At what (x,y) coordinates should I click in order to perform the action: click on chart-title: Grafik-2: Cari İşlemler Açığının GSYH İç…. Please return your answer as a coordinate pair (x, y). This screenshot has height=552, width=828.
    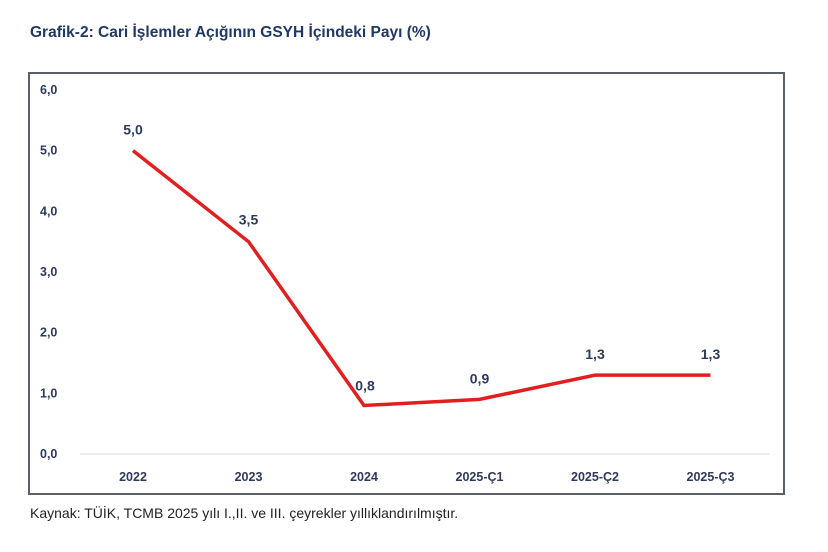
    Looking at the image, I should click on (230, 32).